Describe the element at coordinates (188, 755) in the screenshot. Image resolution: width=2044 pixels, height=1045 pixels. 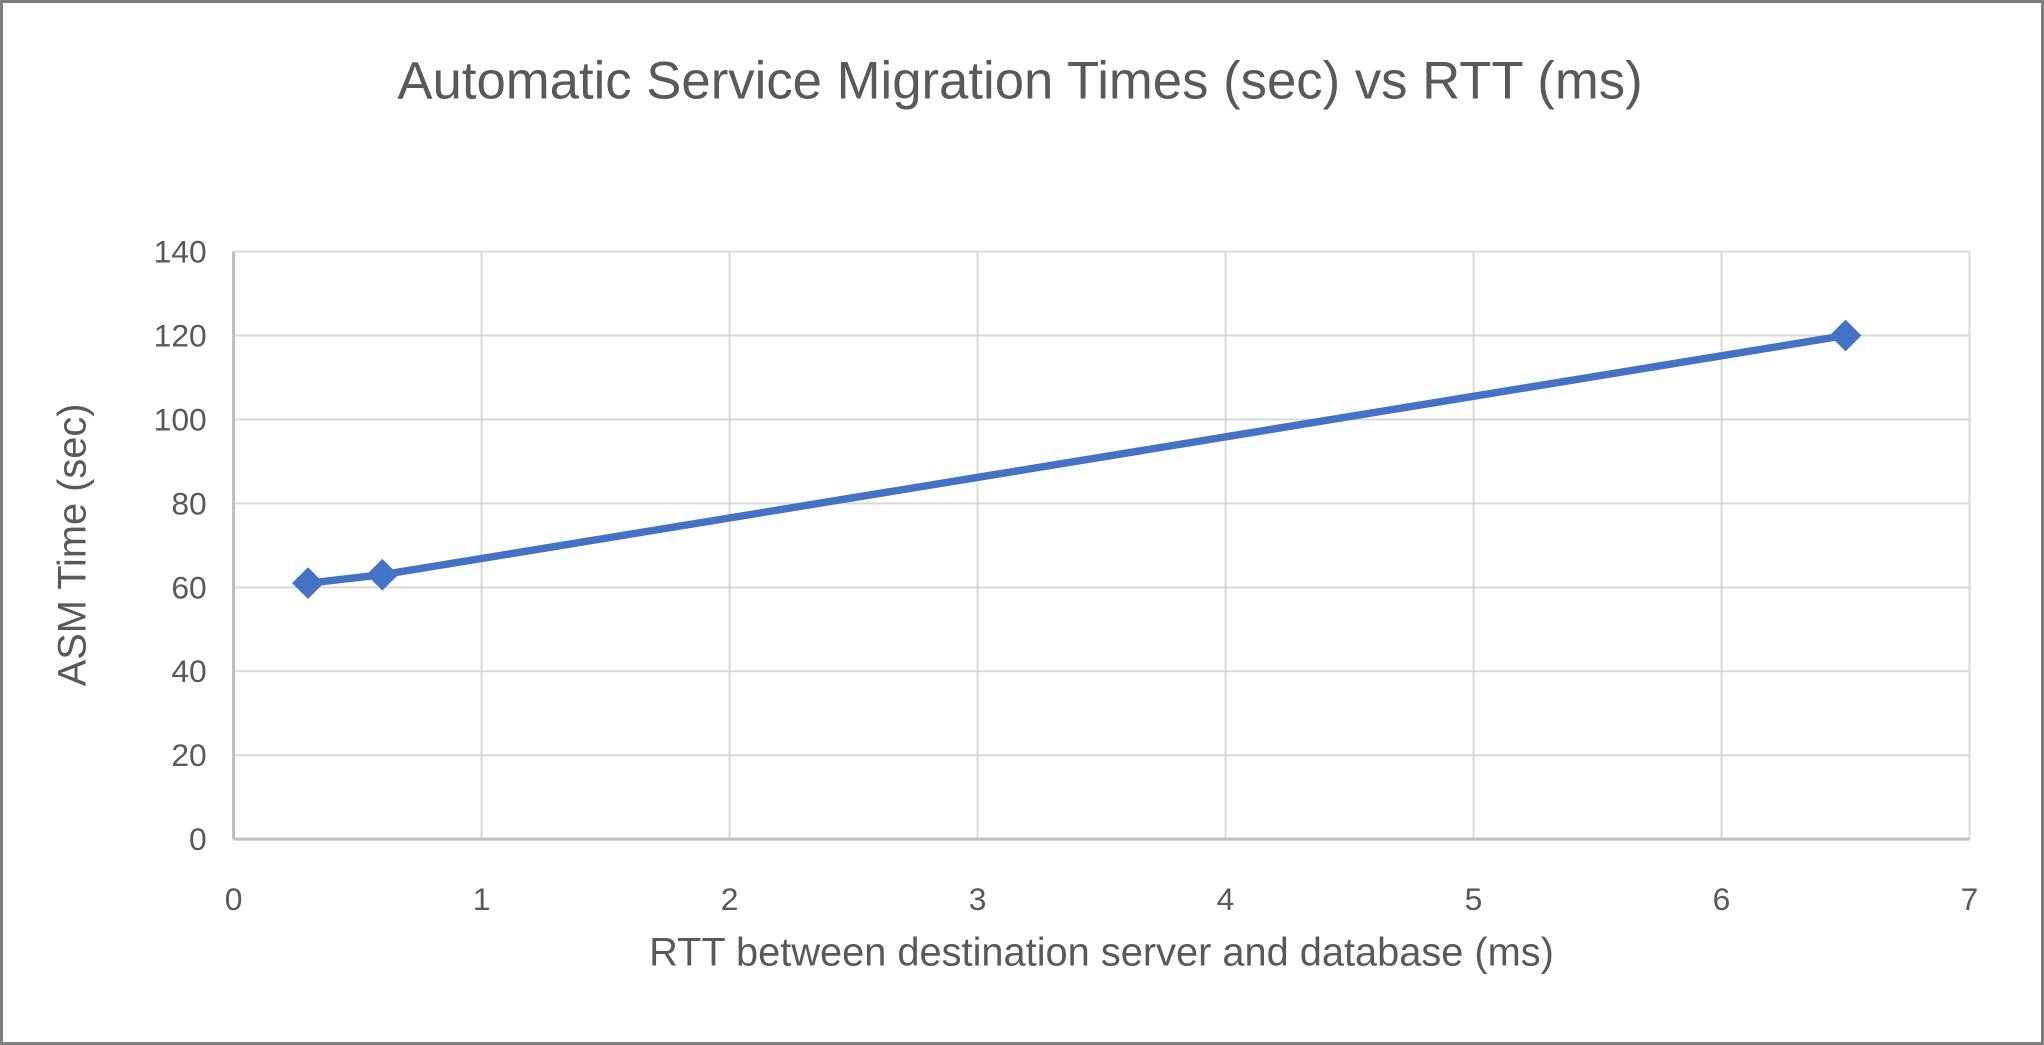
I see `y-tick-label: 20` at that location.